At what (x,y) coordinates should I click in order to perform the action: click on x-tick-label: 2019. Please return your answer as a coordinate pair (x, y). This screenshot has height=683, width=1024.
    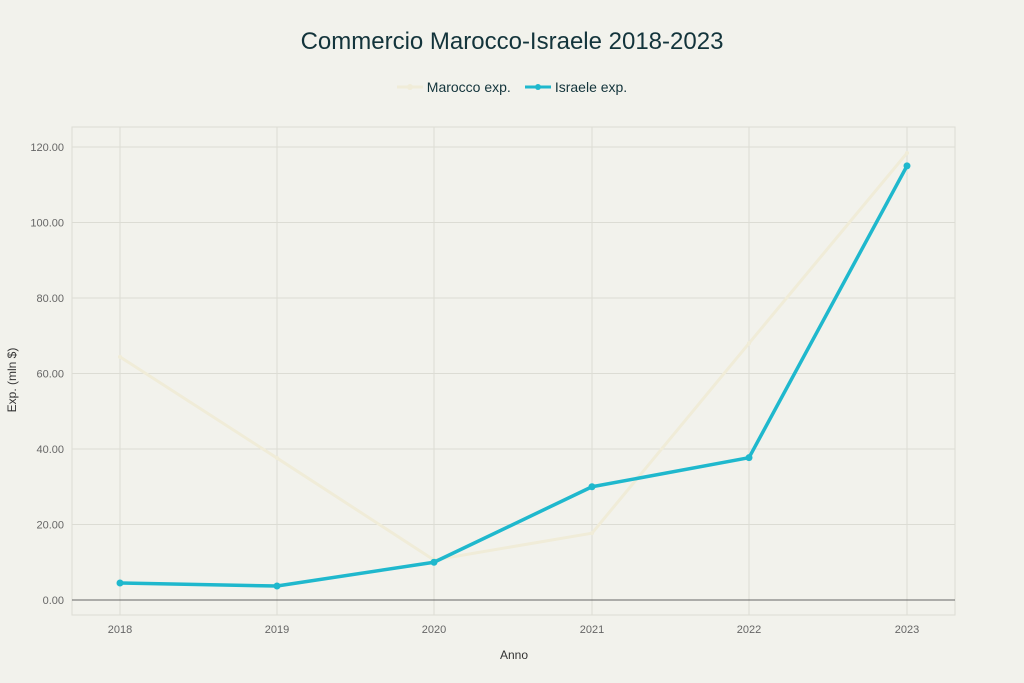
    Looking at the image, I should click on (277, 630).